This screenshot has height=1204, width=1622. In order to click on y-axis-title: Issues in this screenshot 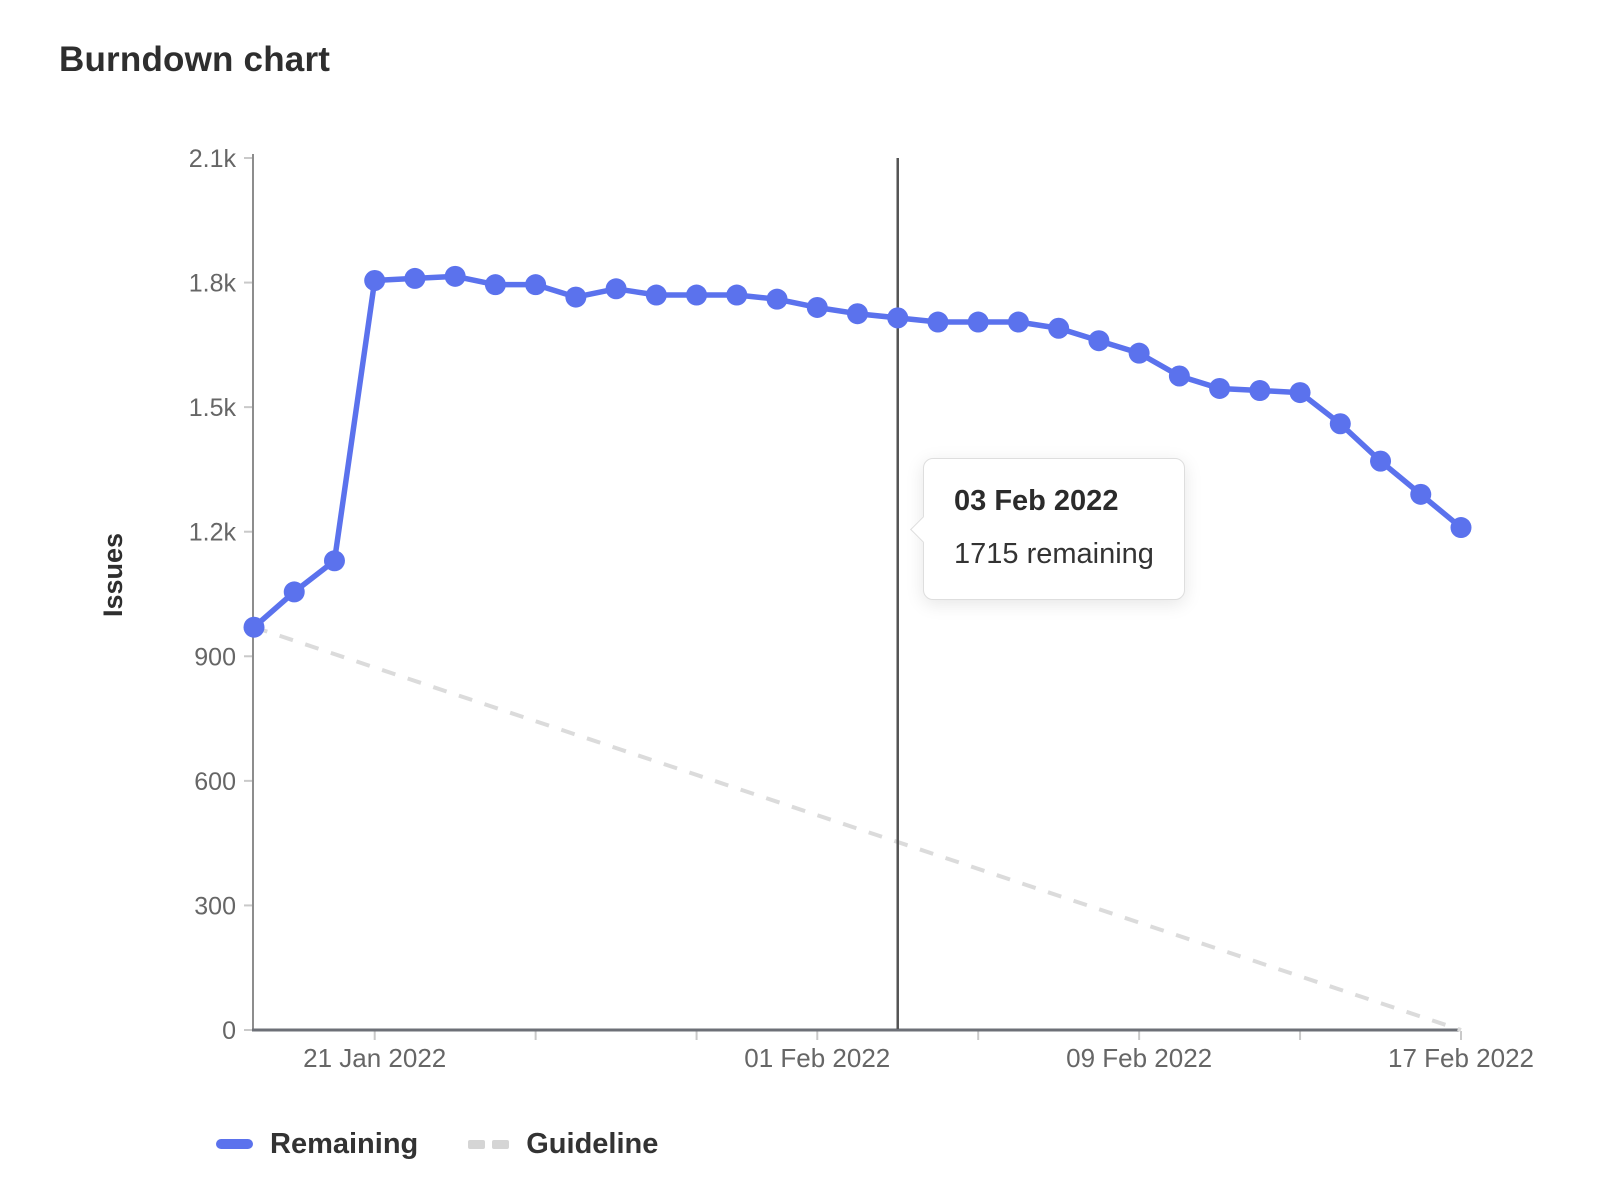, I will do `click(113, 575)`.